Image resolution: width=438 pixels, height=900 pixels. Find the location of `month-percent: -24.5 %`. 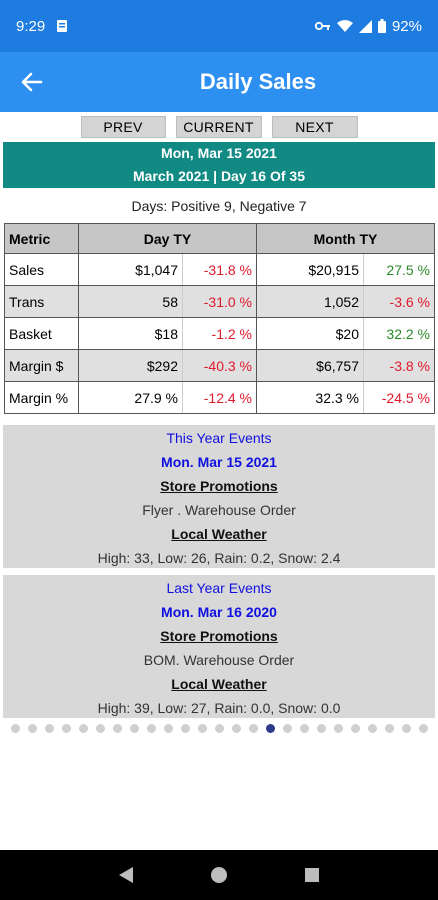

month-percent: -24.5 % is located at coordinates (399, 397).